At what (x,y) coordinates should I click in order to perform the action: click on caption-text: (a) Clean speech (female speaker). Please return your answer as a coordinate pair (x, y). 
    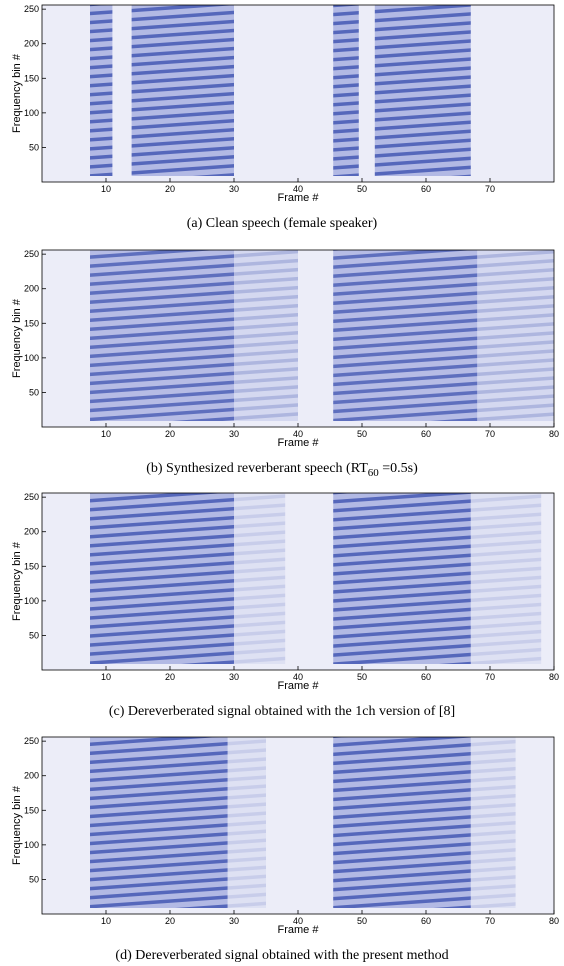
    Looking at the image, I should click on (282, 223).